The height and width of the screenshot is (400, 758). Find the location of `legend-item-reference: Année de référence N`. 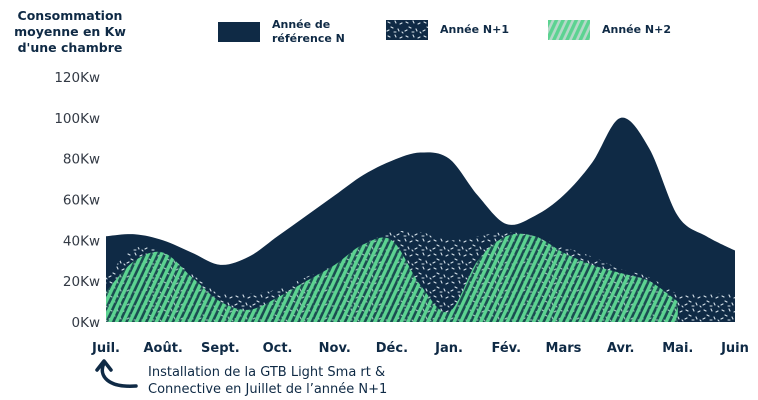

legend-item-reference: Année de référence N is located at coordinates (285, 32).